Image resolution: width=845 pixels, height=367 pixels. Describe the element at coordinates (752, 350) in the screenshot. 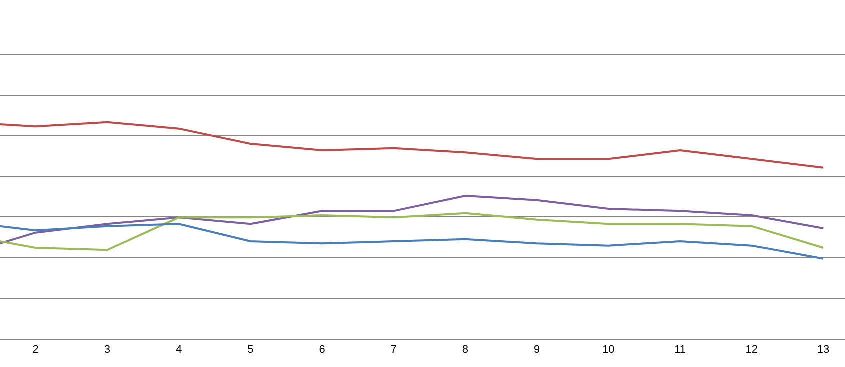

I see `x-tick-label: 12` at that location.